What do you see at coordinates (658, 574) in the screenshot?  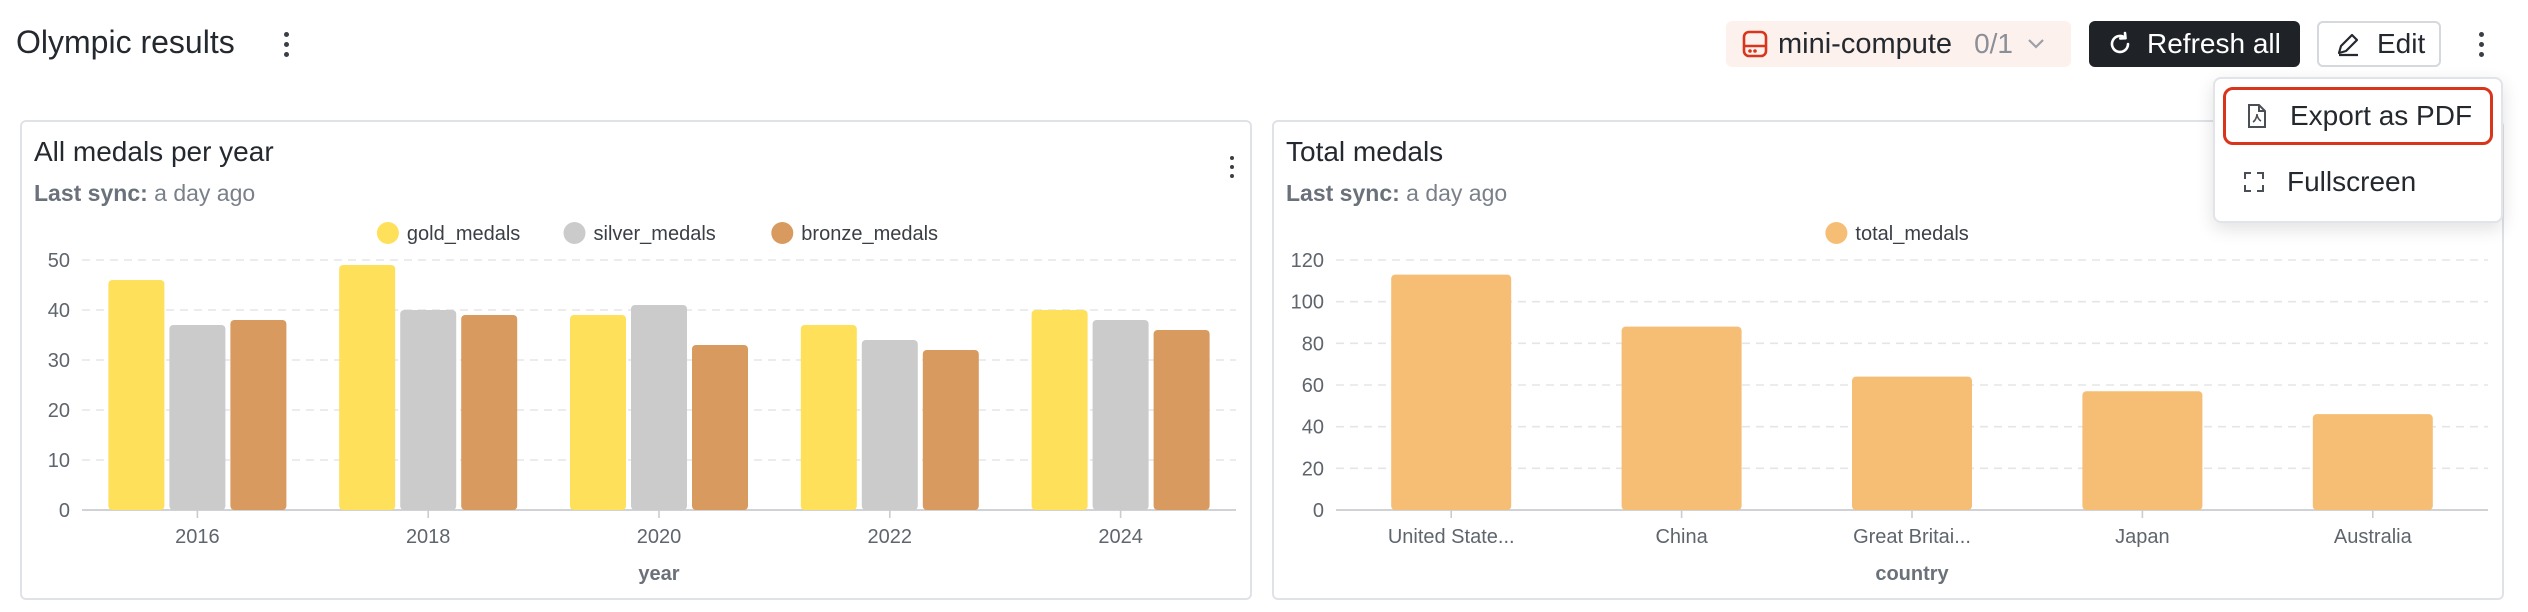 I see `x-axis-title: year` at bounding box center [658, 574].